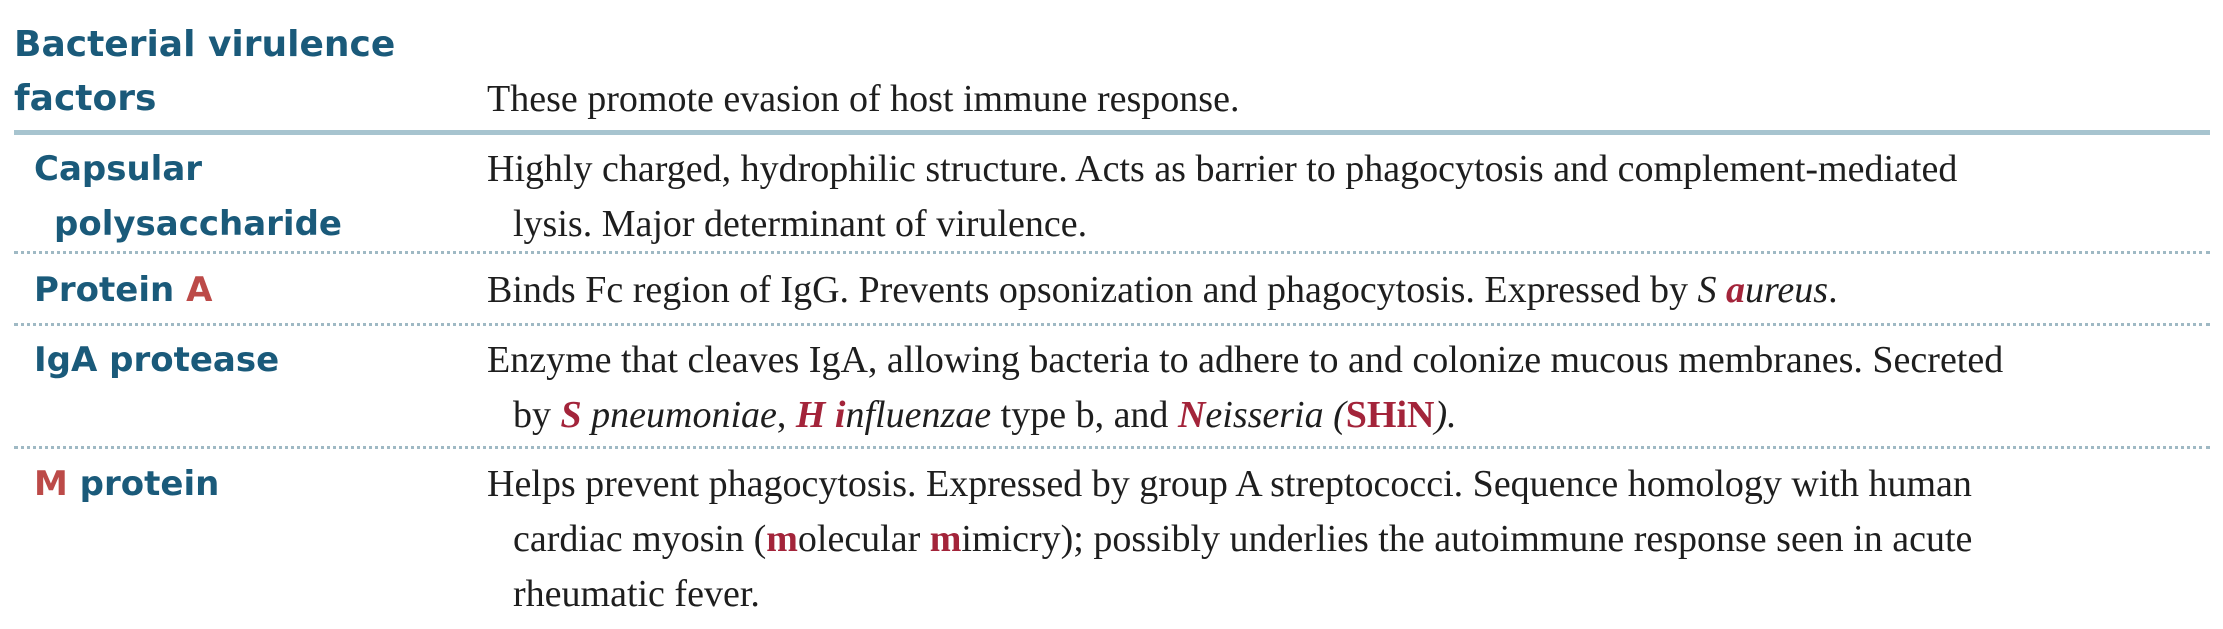 The width and height of the screenshot is (2223, 629). Describe the element at coordinates (1736, 290) in the screenshot. I see `mnemonic-letter: a` at that location.